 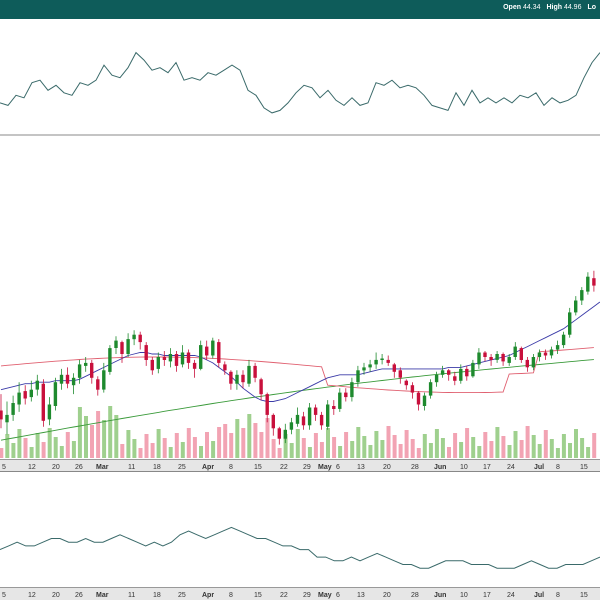 I want to click on x-tick-label: 8, so click(x=558, y=467).